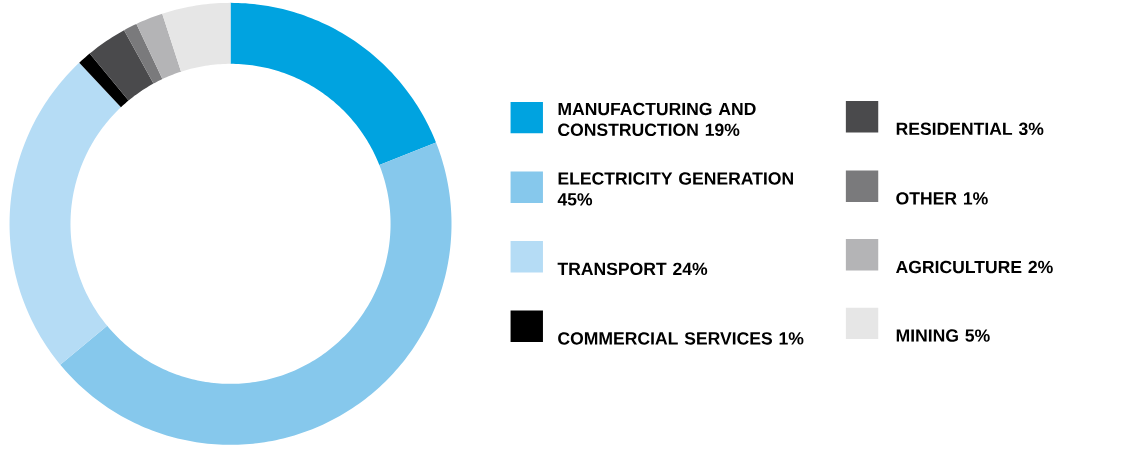 Image resolution: width=1148 pixels, height=449 pixels. What do you see at coordinates (943, 335) in the screenshot?
I see `legend-label: MINING 5%` at bounding box center [943, 335].